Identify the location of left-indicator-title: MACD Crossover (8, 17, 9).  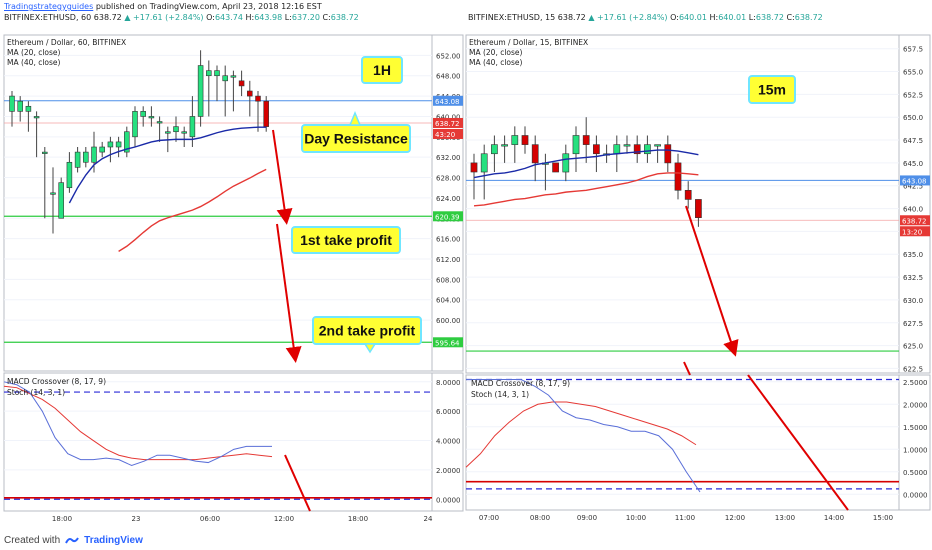
(56, 381).